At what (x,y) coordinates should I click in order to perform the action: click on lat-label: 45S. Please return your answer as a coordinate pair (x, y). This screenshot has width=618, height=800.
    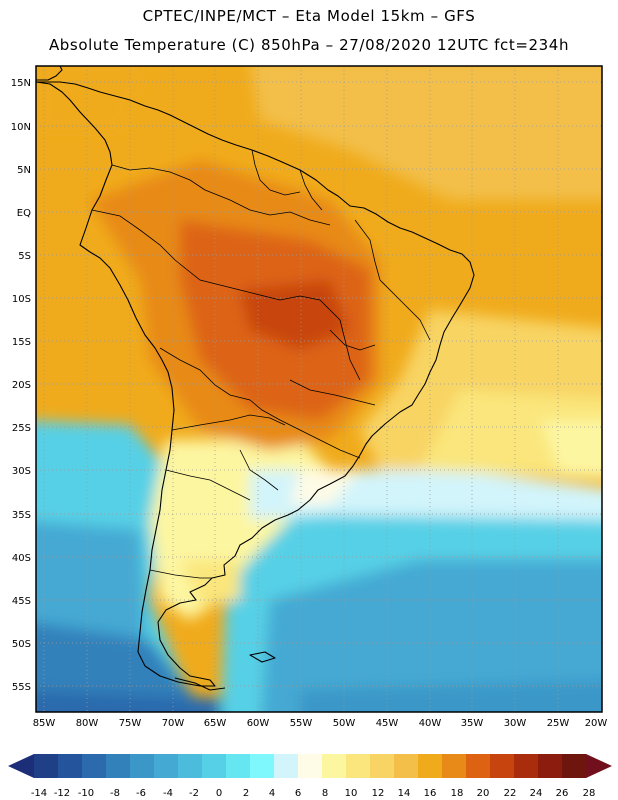
    Looking at the image, I should click on (21, 601).